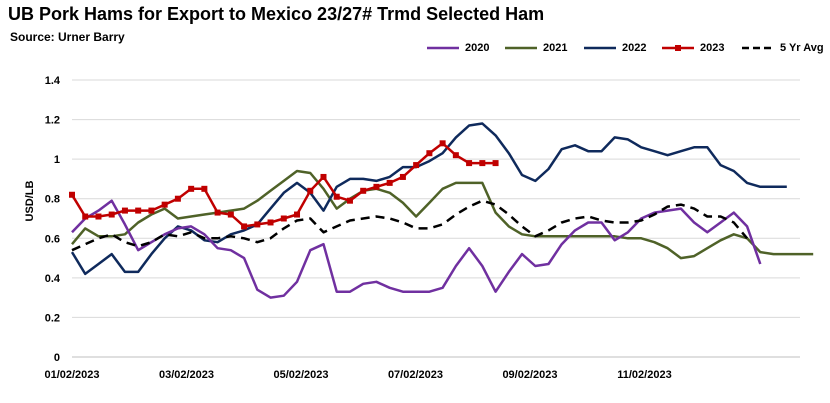 This screenshot has height=403, width=830. I want to click on legend-label: 2023, so click(712, 48).